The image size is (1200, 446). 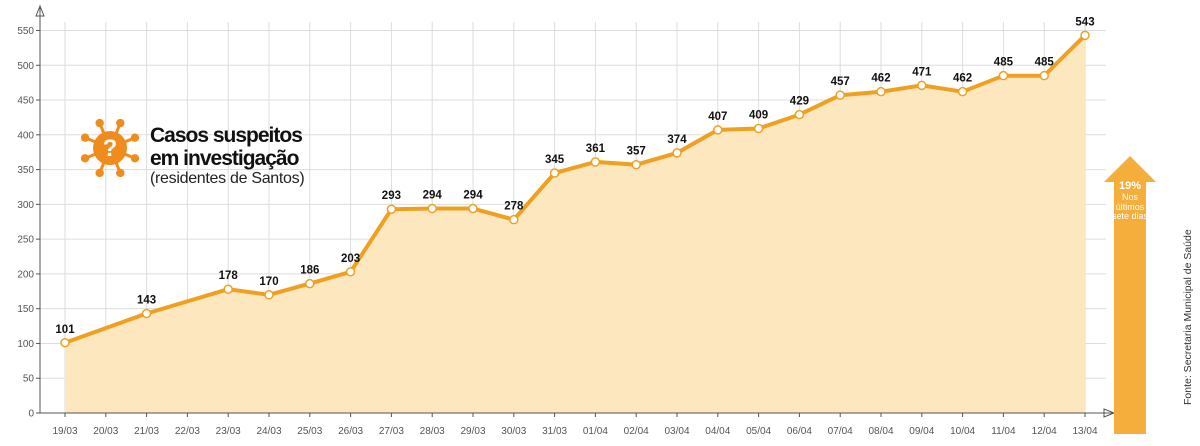 I want to click on growth-callout: 19% Nos últimos sete dias, so click(x=1130, y=201).